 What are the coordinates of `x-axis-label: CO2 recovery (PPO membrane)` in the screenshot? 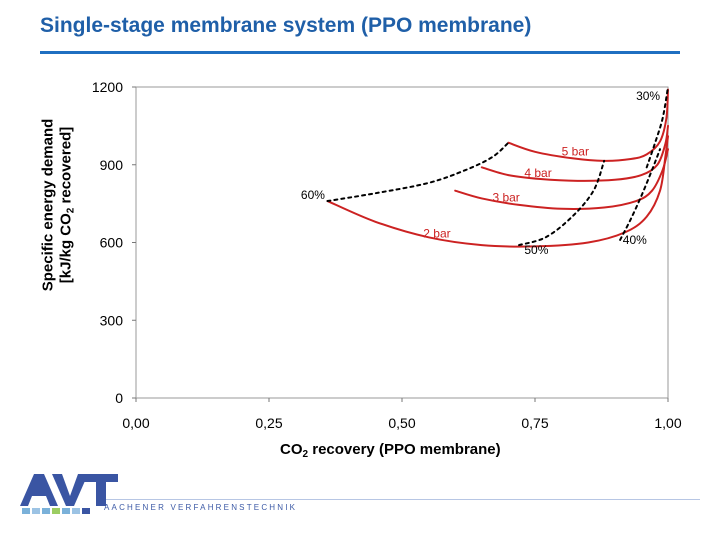 It's located at (390, 450).